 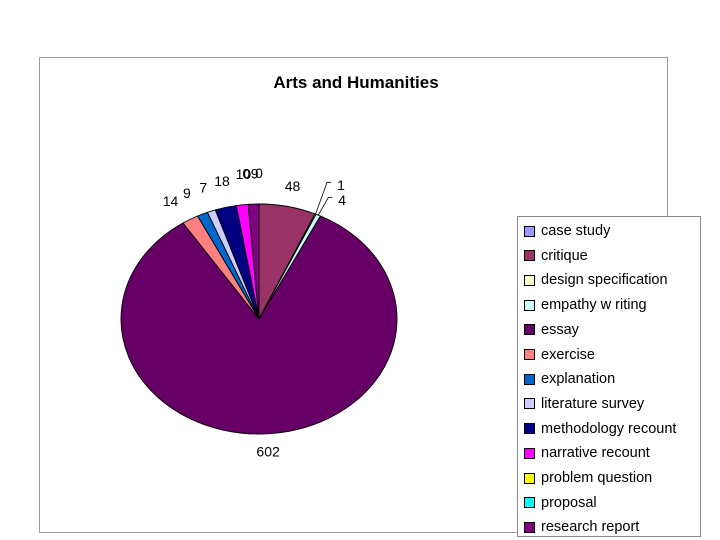 I want to click on legend-item-case-study: case study, so click(x=567, y=231).